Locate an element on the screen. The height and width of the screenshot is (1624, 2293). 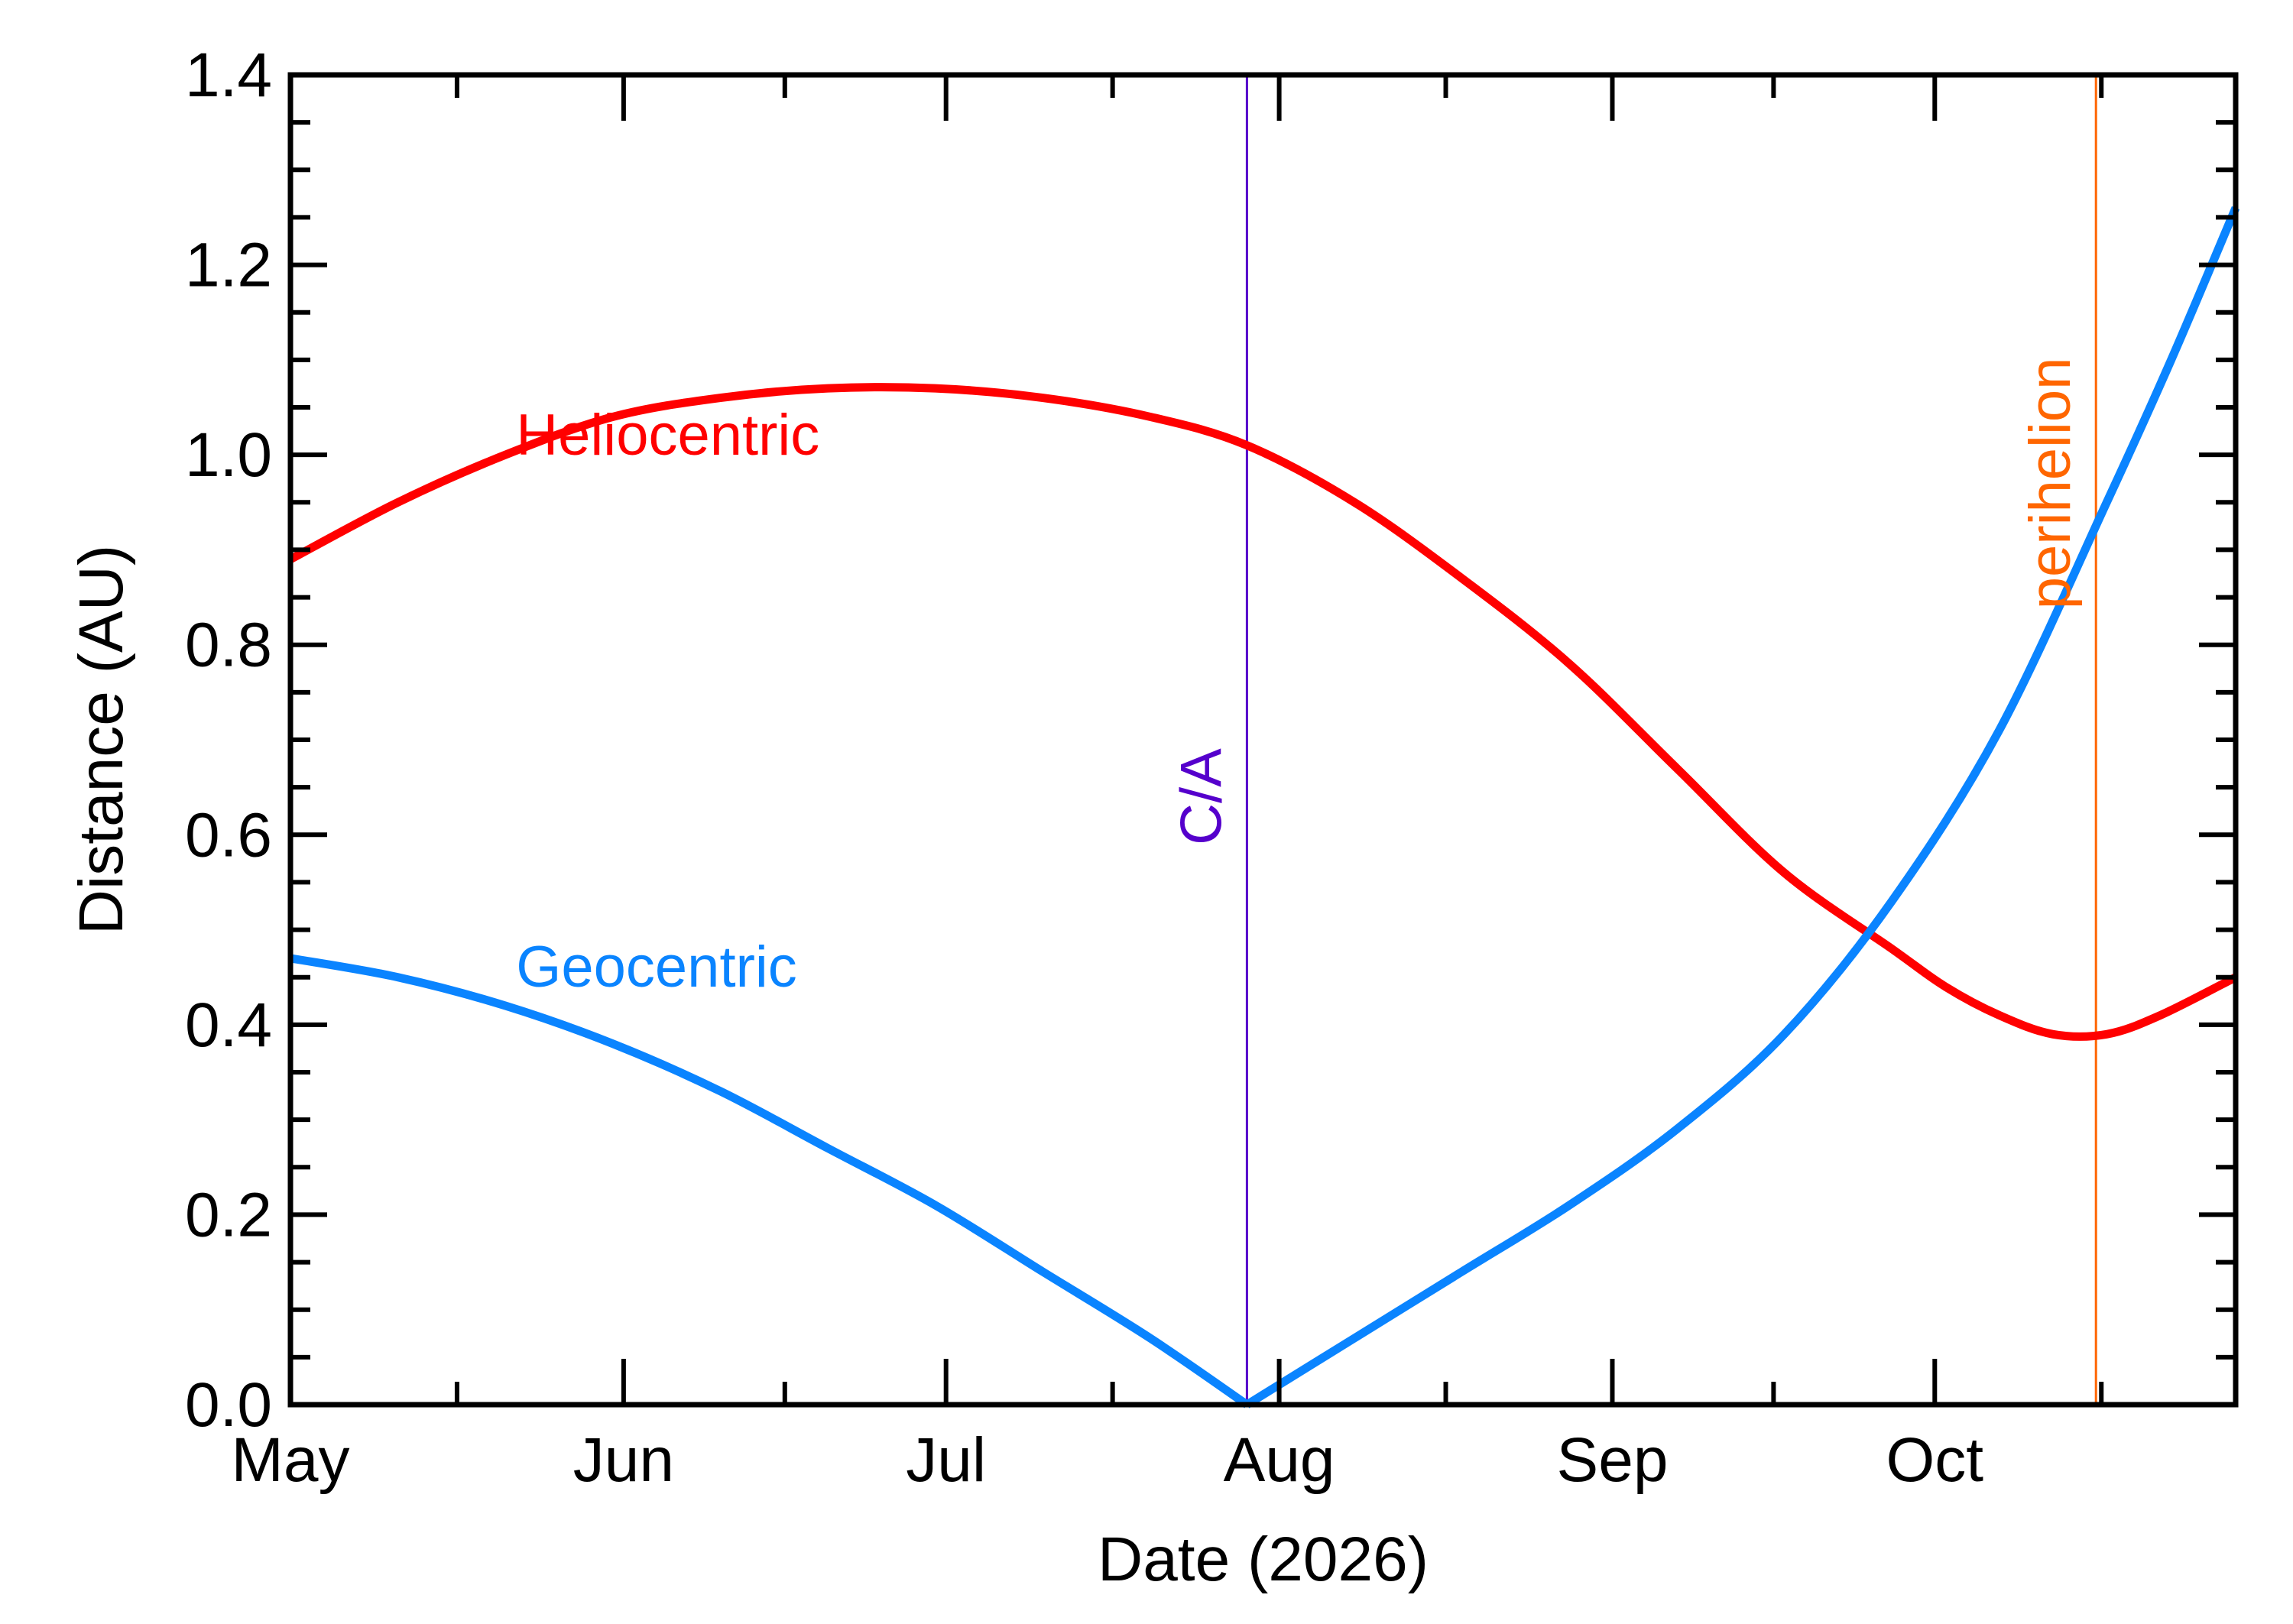
y-tick-label: 0.0 is located at coordinates (229, 1405).